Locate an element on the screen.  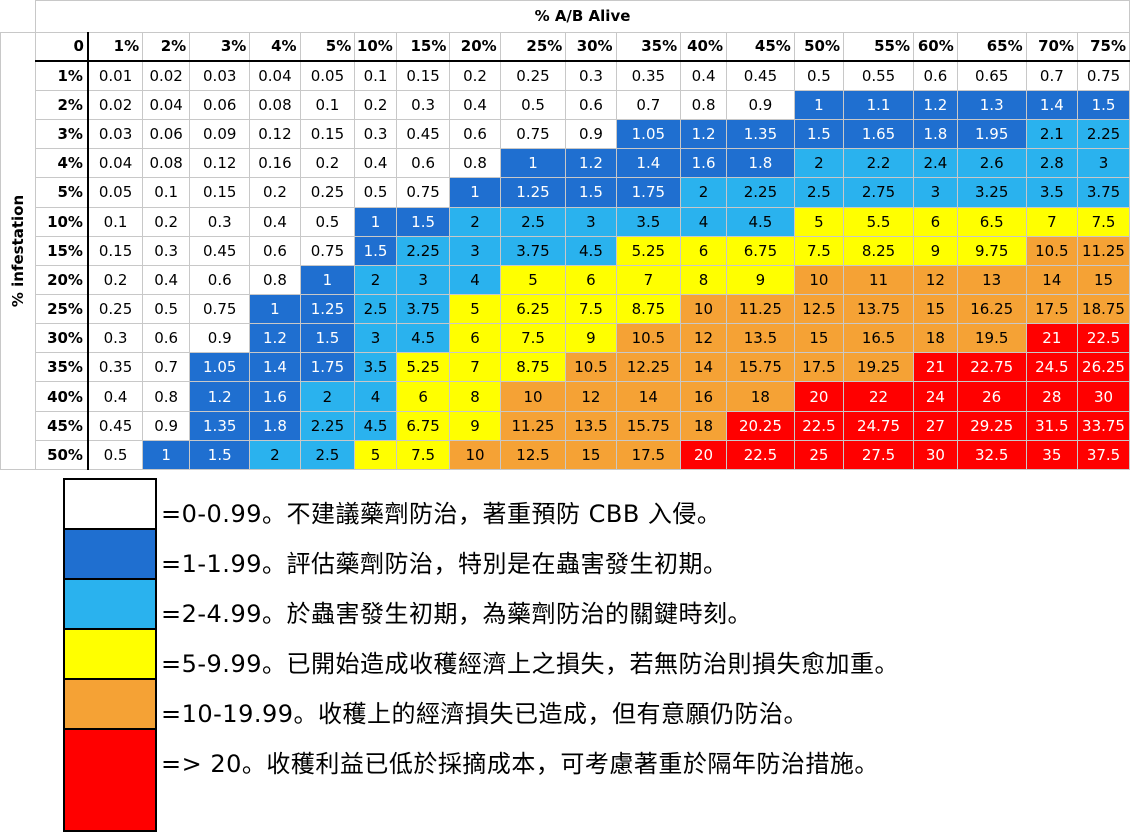
x-tick-label: 20% is located at coordinates (475, 47).